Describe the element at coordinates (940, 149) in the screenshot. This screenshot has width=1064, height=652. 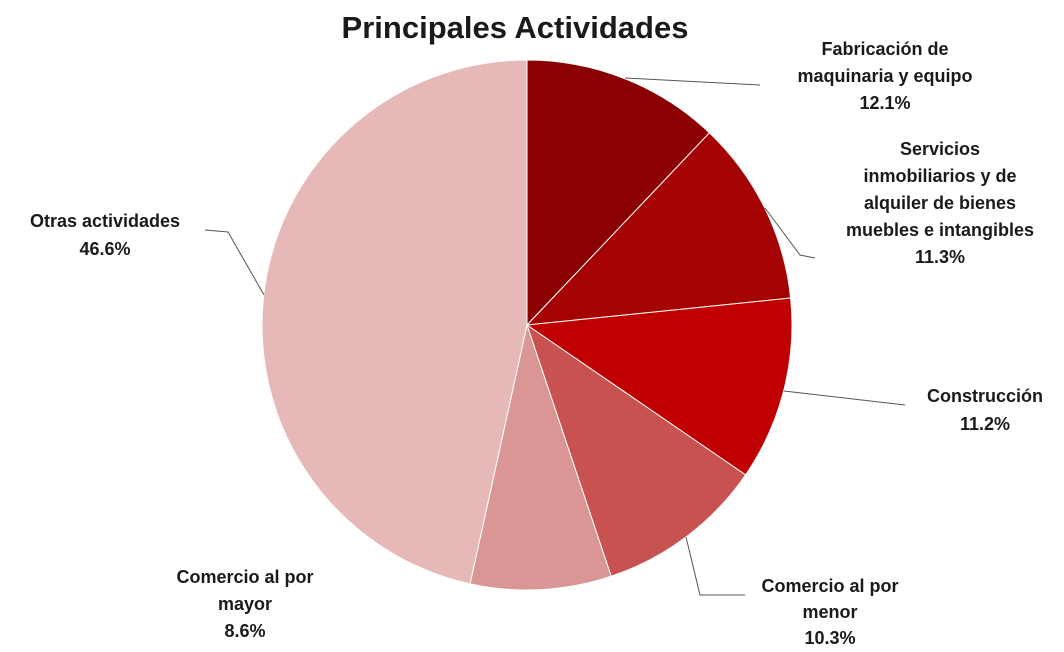
I see `slice-label: Servicios` at that location.